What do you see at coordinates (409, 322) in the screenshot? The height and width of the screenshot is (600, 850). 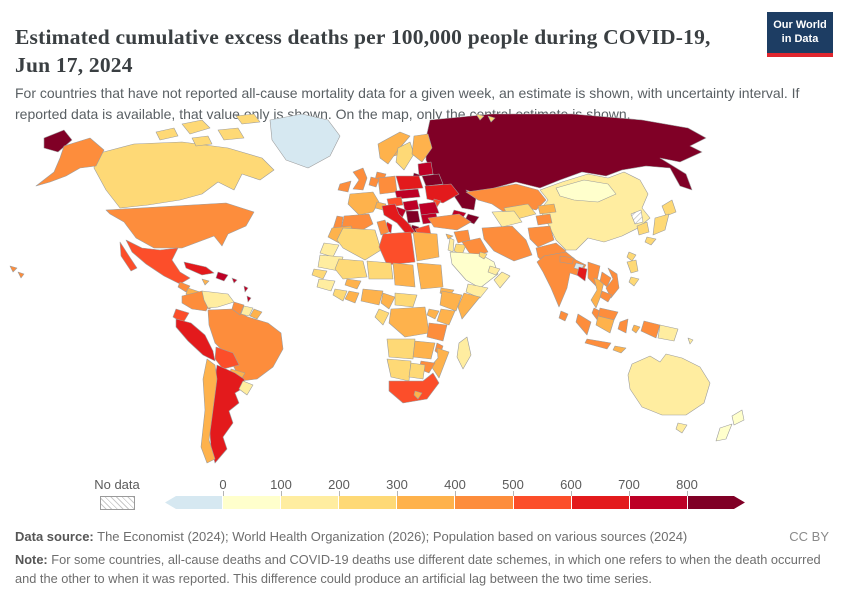 I see `country-drc` at bounding box center [409, 322].